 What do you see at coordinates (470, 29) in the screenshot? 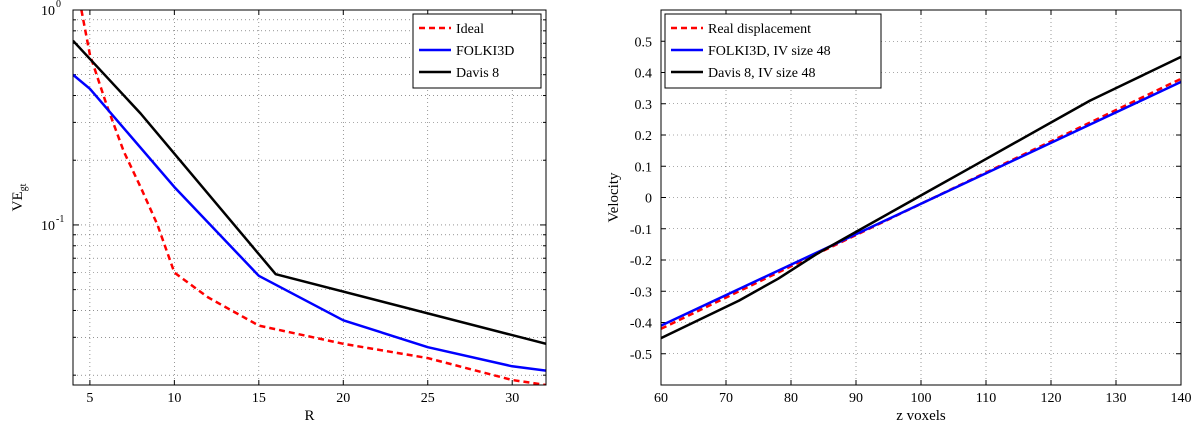
I see `legend-entry: Ideal` at bounding box center [470, 29].